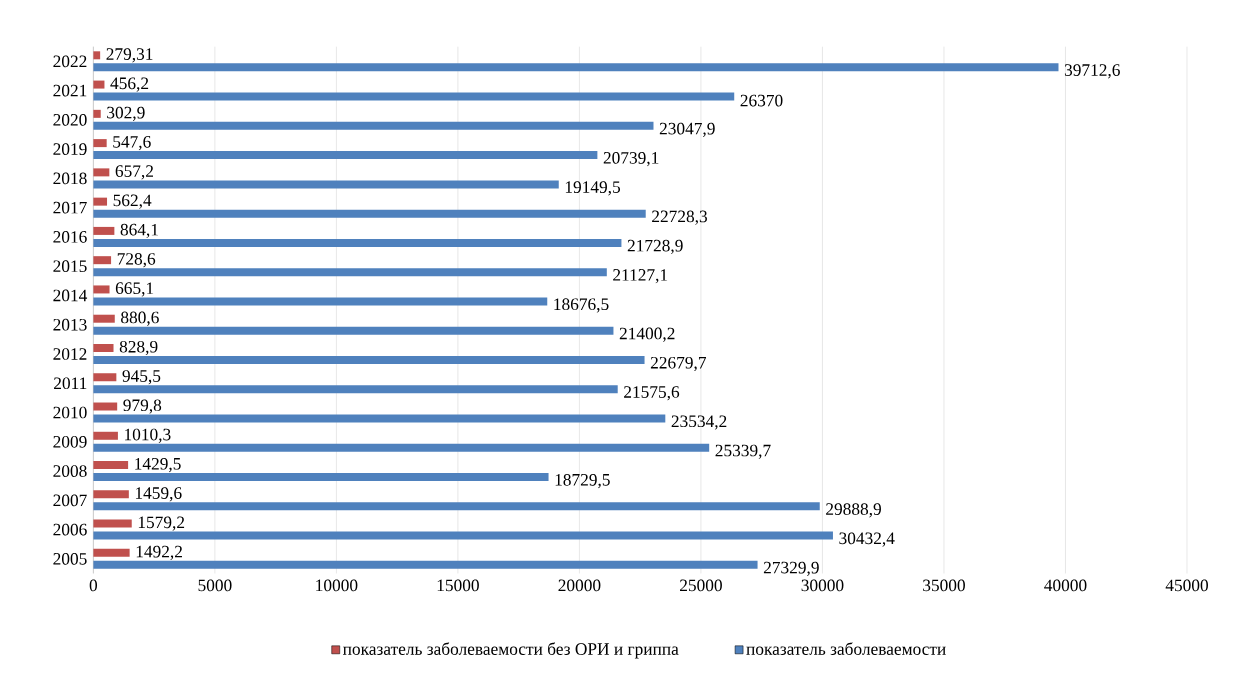 The width and height of the screenshot is (1235, 687). I want to click on x-tick-label: 40000, so click(1065, 585).